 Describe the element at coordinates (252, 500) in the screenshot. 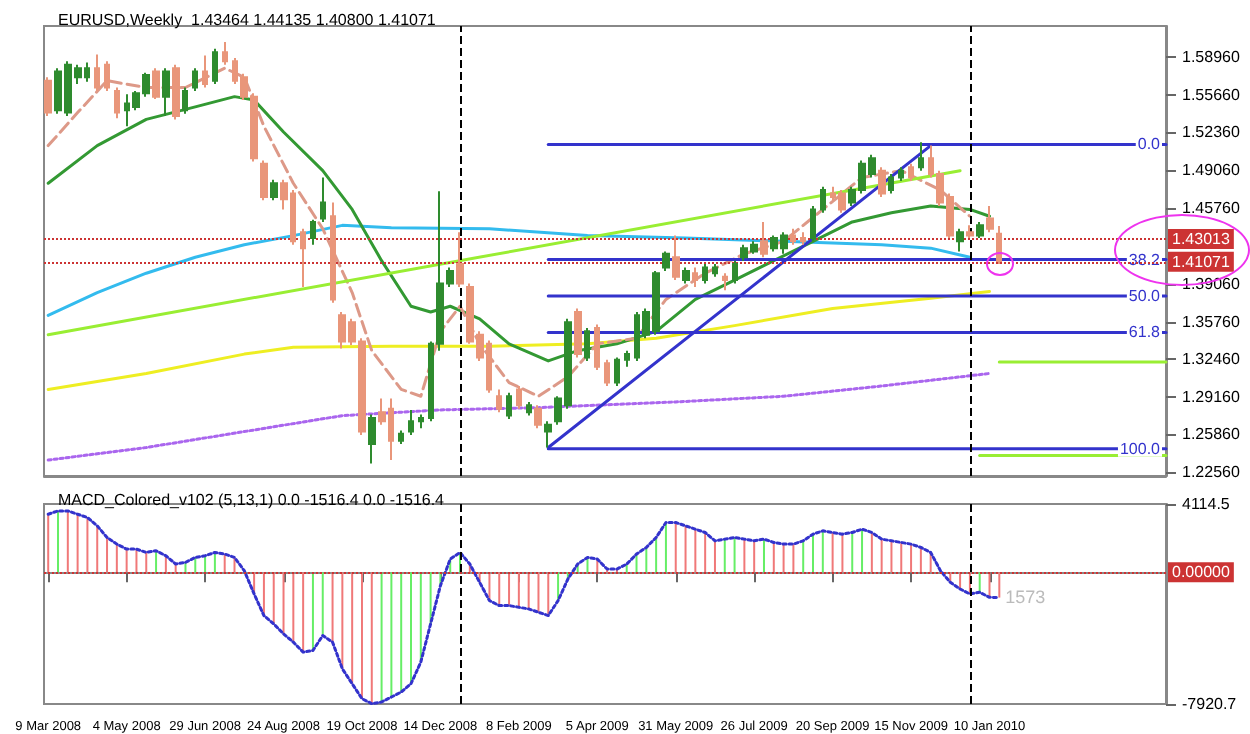

I see `chart-title: MACD_Colored_v102 (5,13,1) 0.0 -1516.4 0.0 -1516.4` at that location.